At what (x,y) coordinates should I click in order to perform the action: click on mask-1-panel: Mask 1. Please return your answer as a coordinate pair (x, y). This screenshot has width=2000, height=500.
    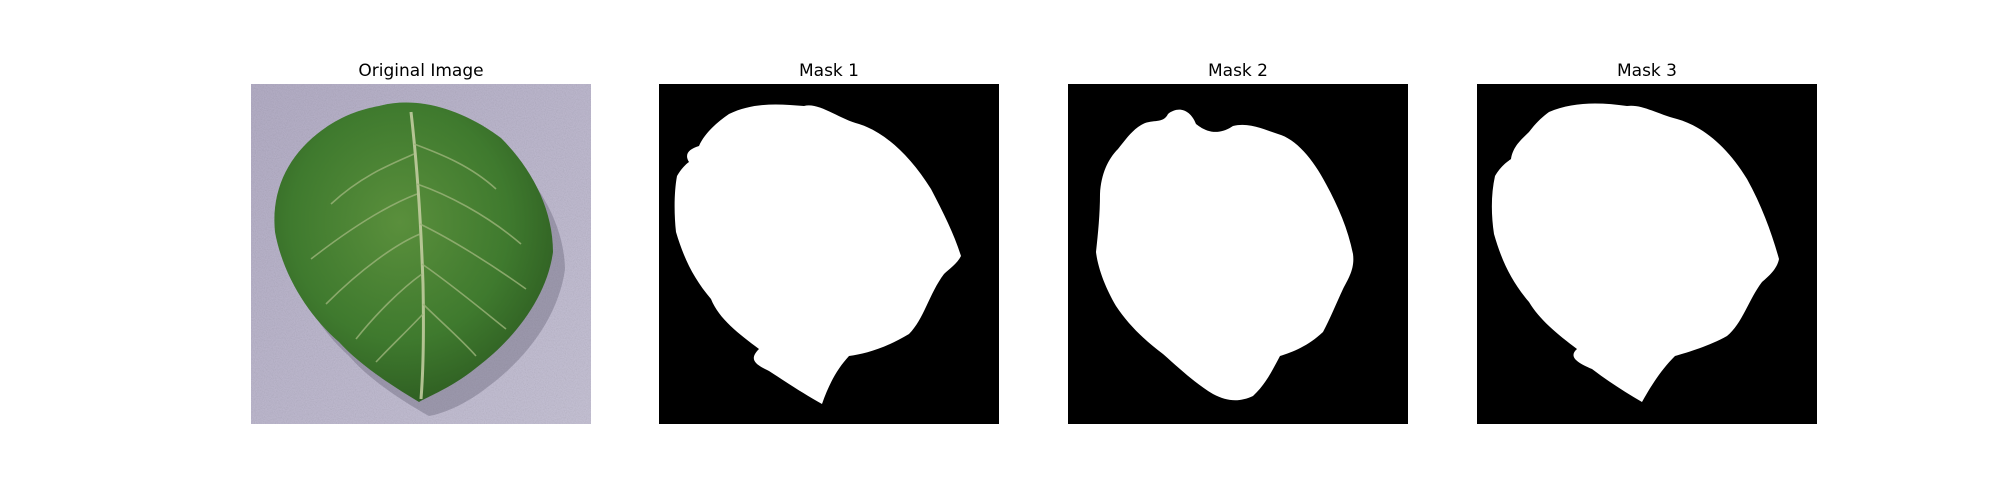
    Looking at the image, I should click on (829, 241).